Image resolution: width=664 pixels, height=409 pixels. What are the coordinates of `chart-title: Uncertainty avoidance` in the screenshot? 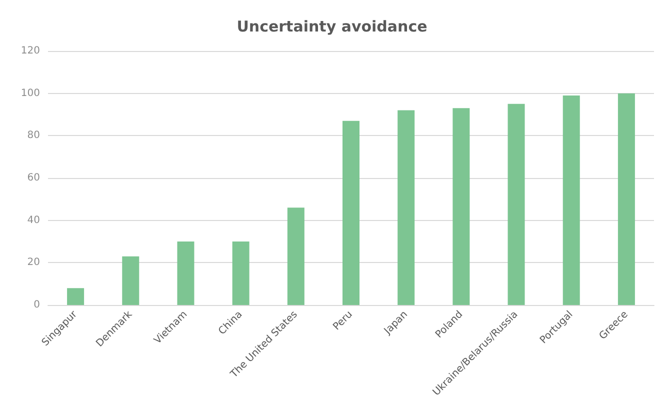 It's located at (332, 27).